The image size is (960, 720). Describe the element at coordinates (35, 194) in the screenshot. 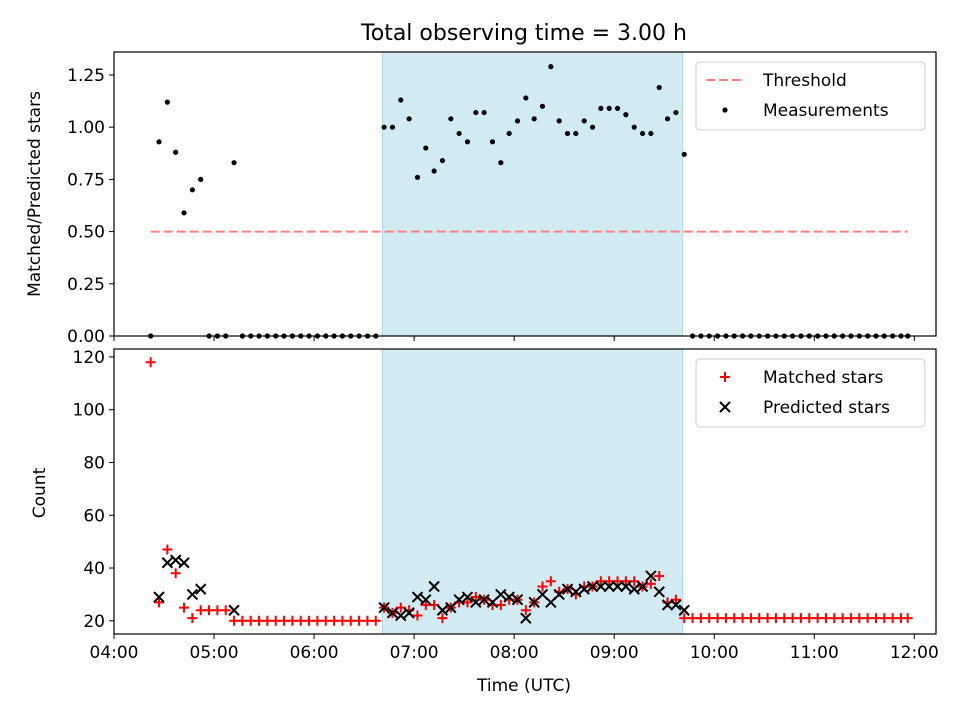

I see `top-ylabel: Matched/Predicted stars` at that location.